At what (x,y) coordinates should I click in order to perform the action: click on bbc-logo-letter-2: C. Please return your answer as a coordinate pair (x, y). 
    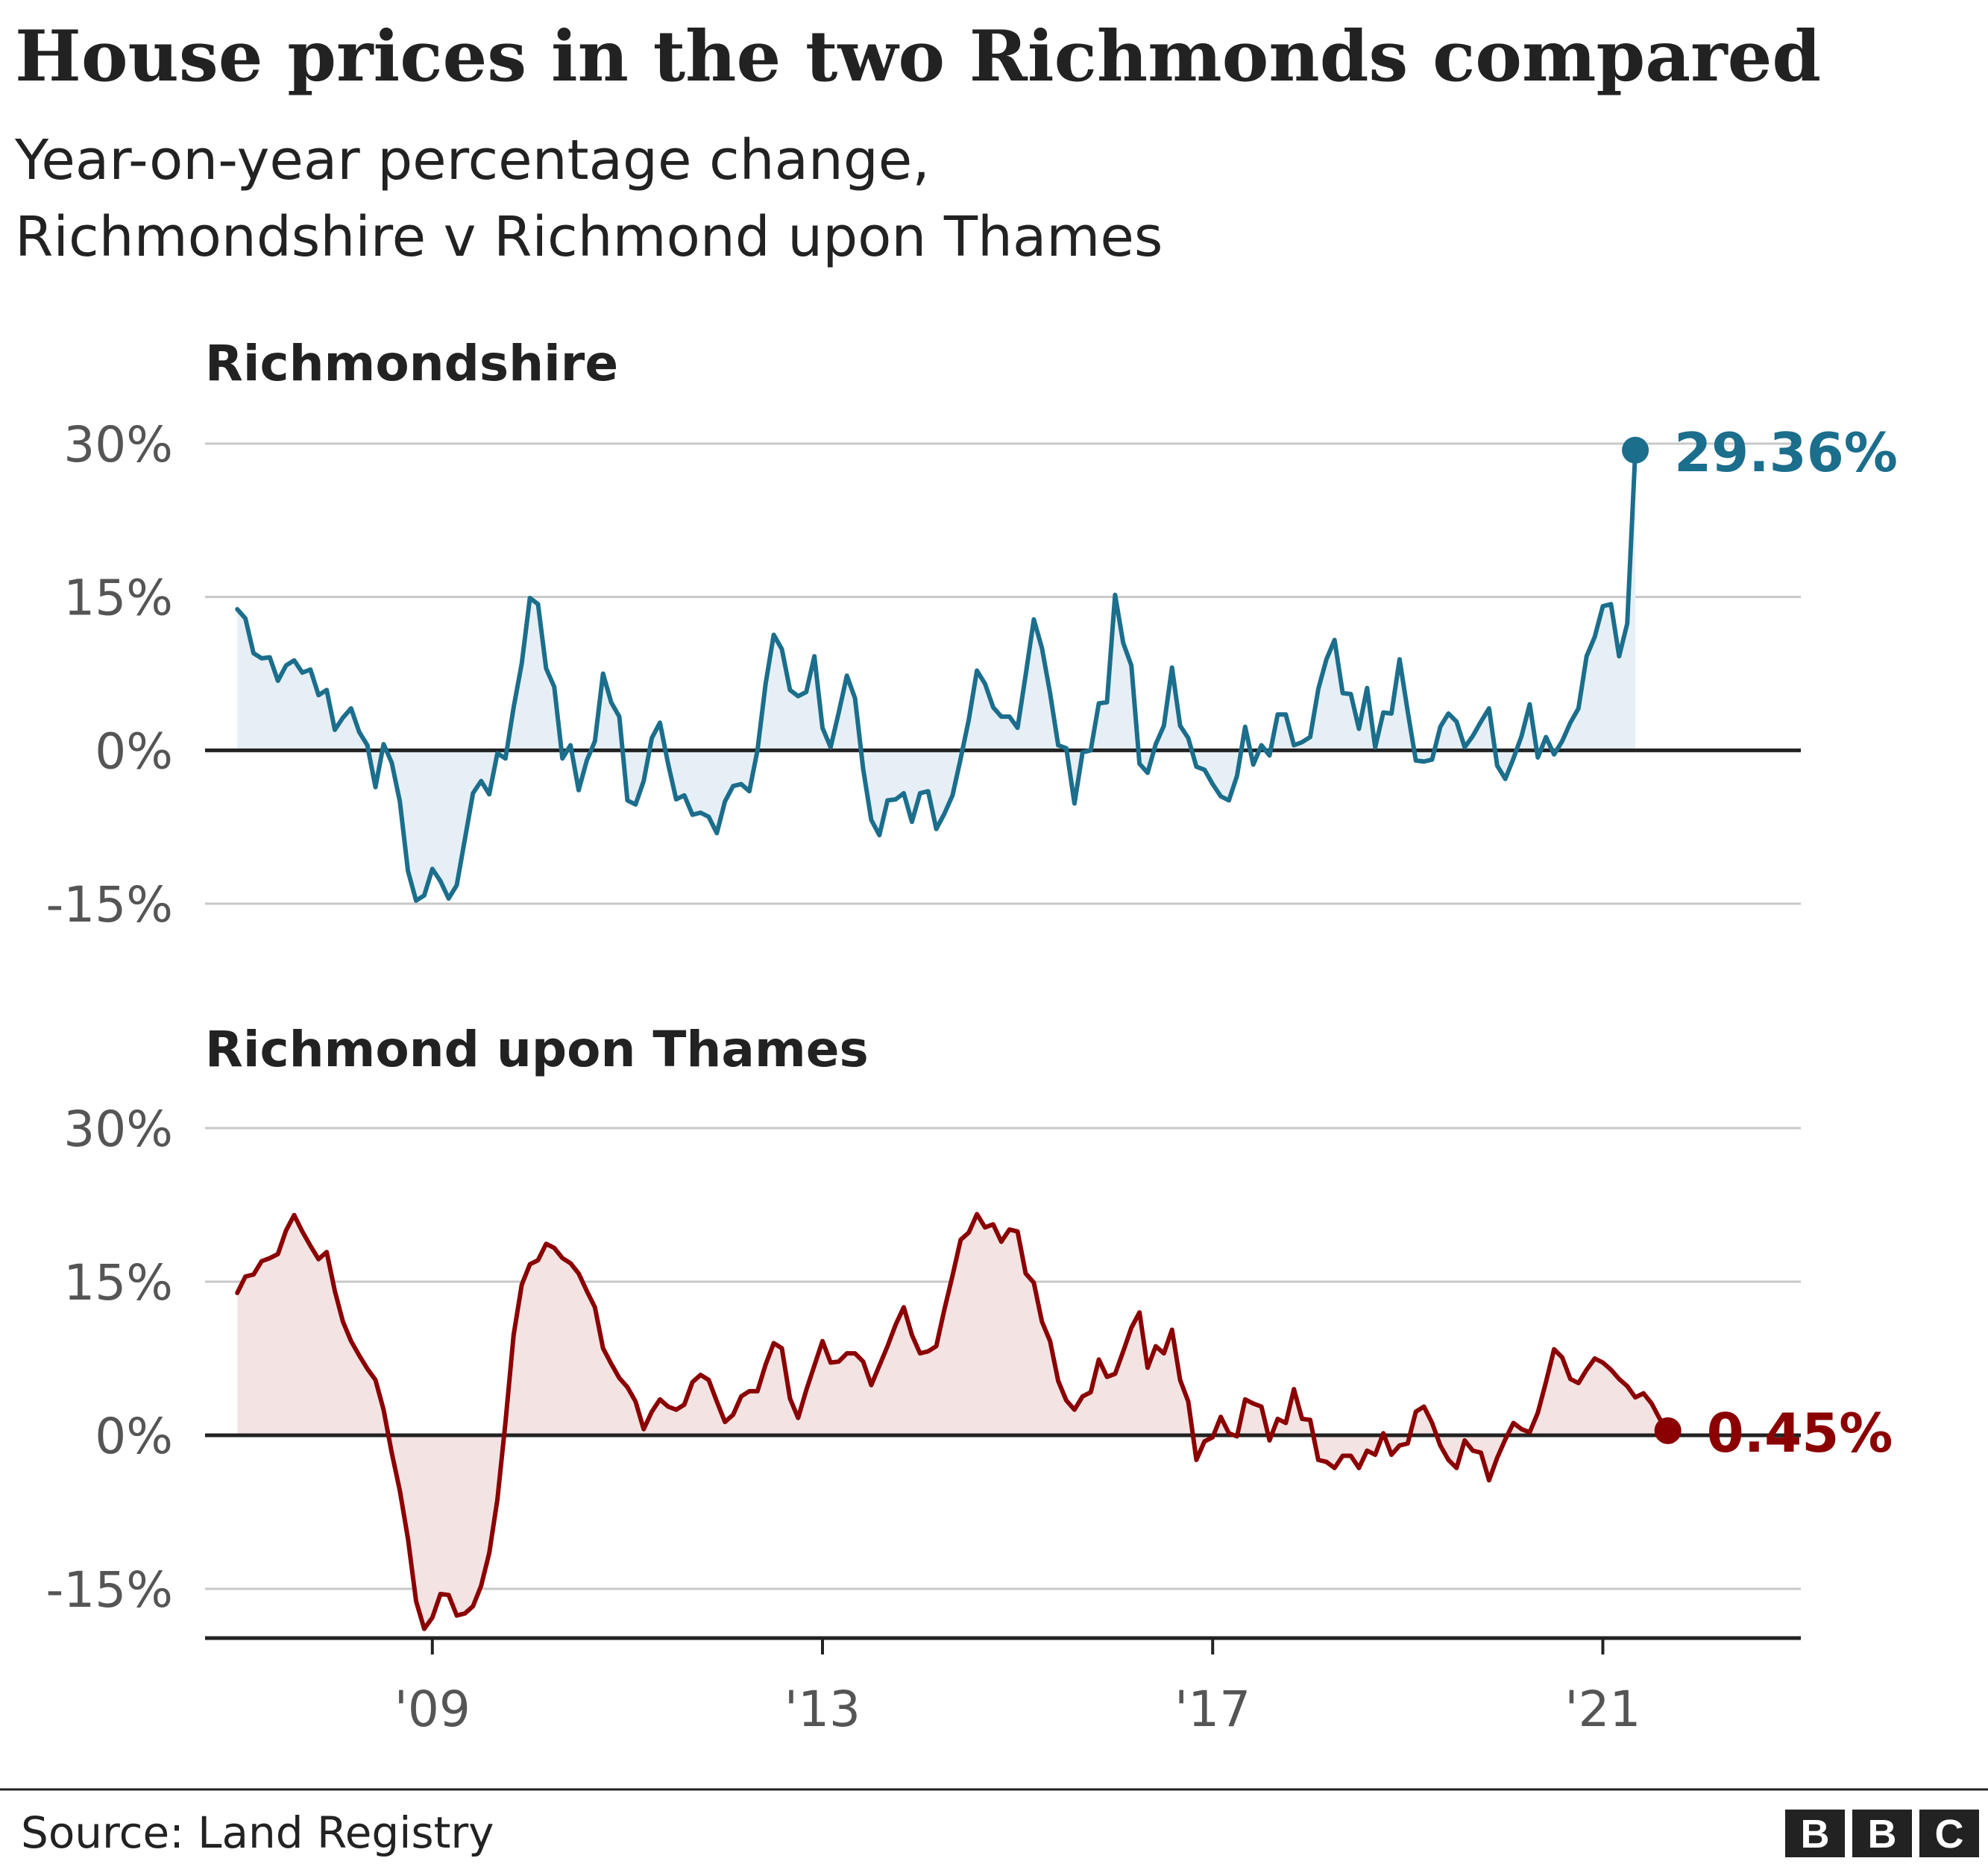
    Looking at the image, I should click on (1949, 1835).